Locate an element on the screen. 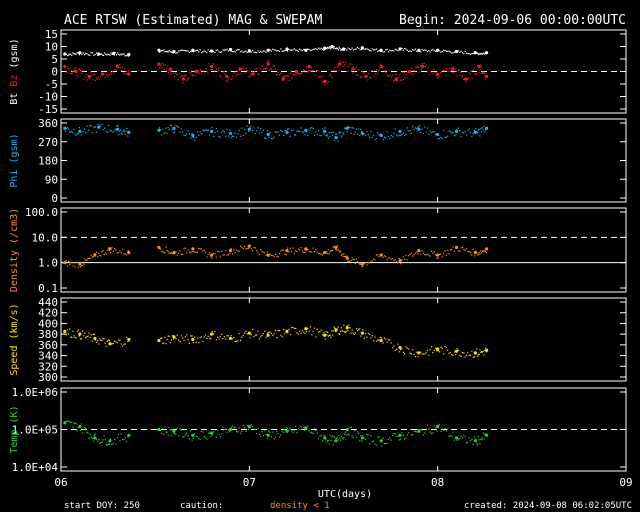 This screenshot has height=512, width=640. created-time: created: 2024-09-08 06:02:05UTC is located at coordinates (548, 506).